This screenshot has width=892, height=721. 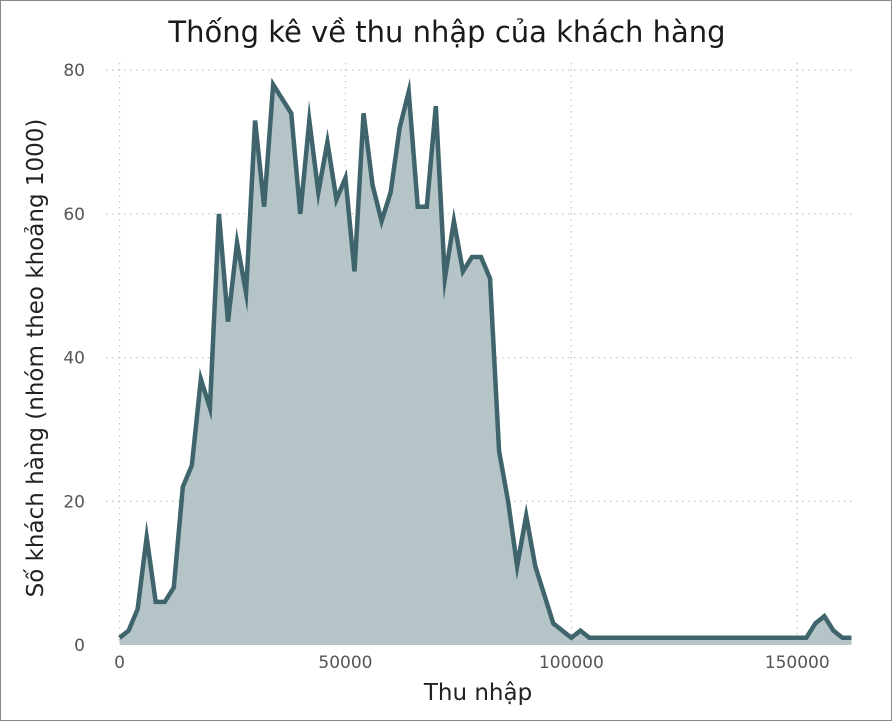 What do you see at coordinates (797, 663) in the screenshot?
I see `x-tick-label: 150000` at bounding box center [797, 663].